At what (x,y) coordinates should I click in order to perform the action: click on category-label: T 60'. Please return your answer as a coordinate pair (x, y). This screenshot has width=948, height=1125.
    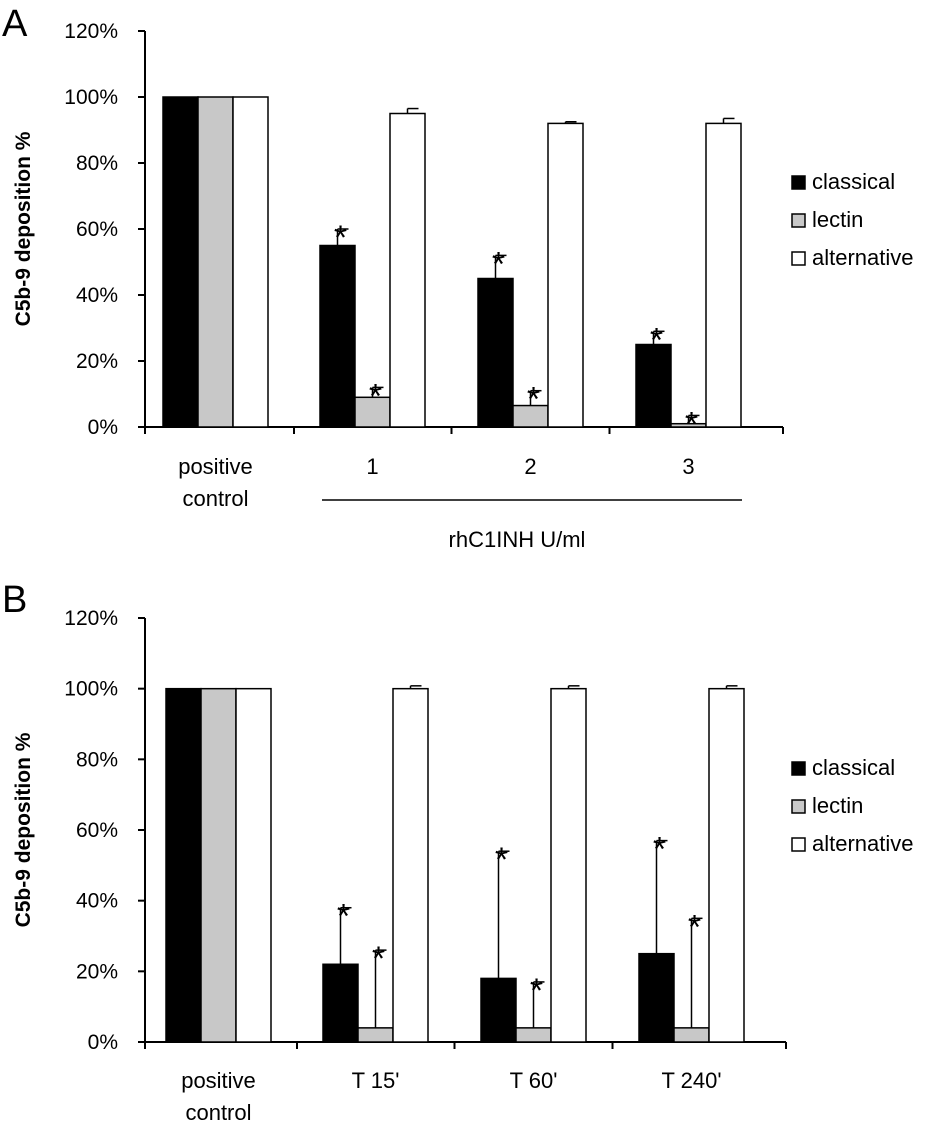
    Looking at the image, I should click on (534, 1080).